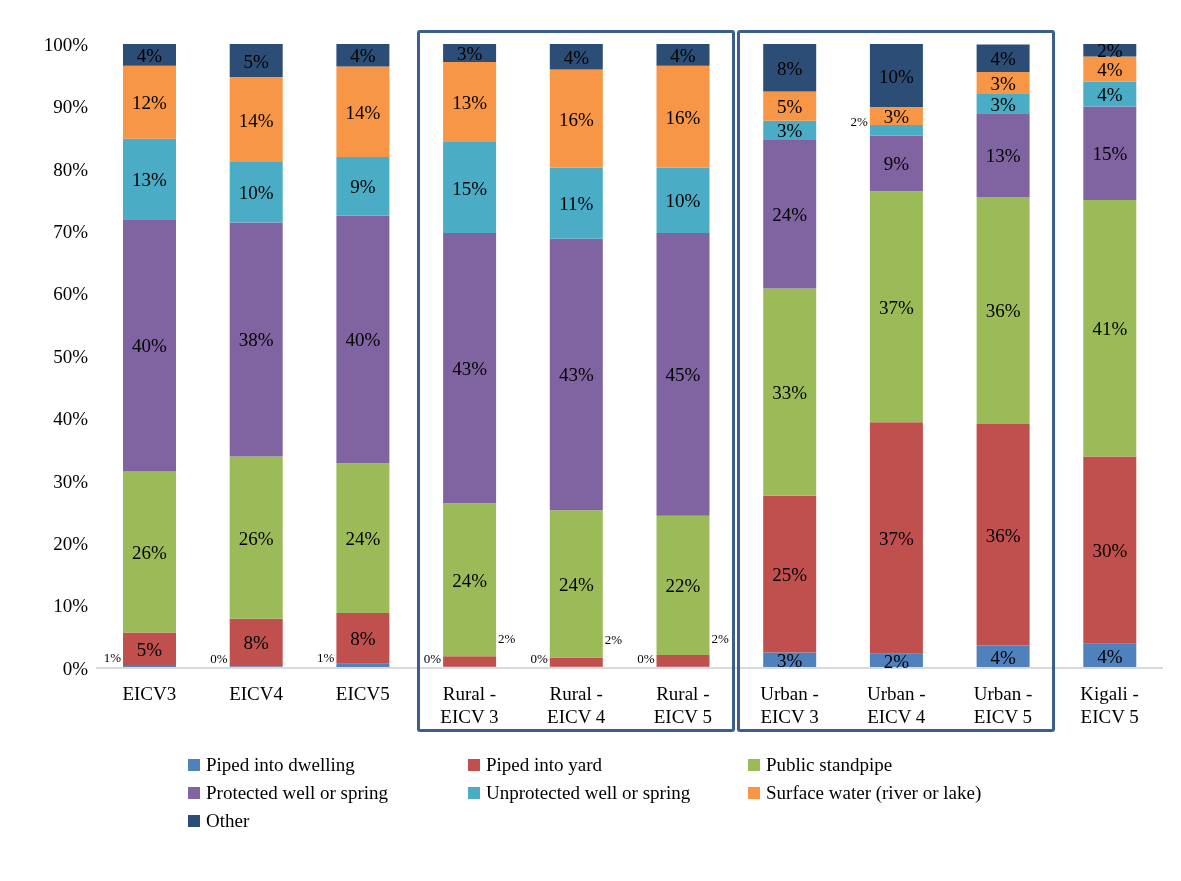 The image size is (1181, 881). What do you see at coordinates (228, 821) in the screenshot?
I see `legend-label: Other` at bounding box center [228, 821].